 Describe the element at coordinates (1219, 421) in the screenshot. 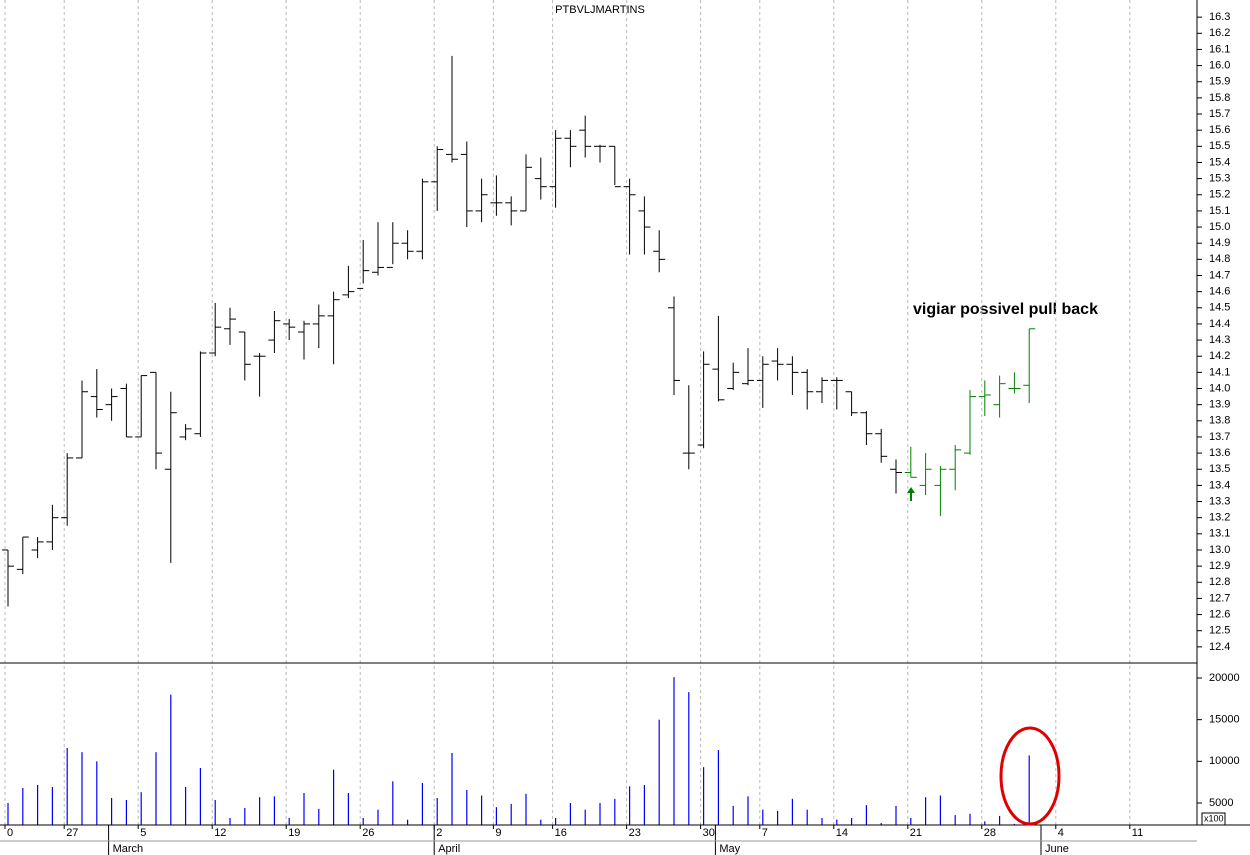

I see `y-tick-label: 13.8` at that location.